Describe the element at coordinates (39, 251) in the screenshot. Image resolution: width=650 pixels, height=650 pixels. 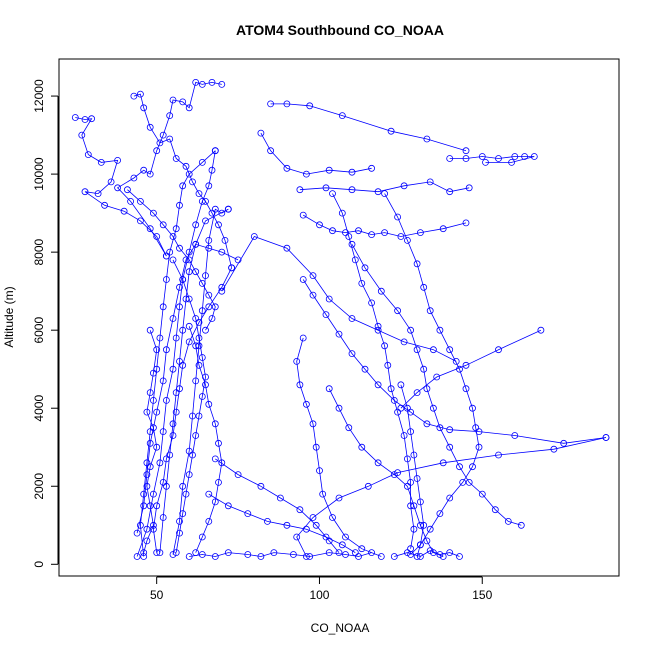
I see `y-tick-label: 8000` at that location.